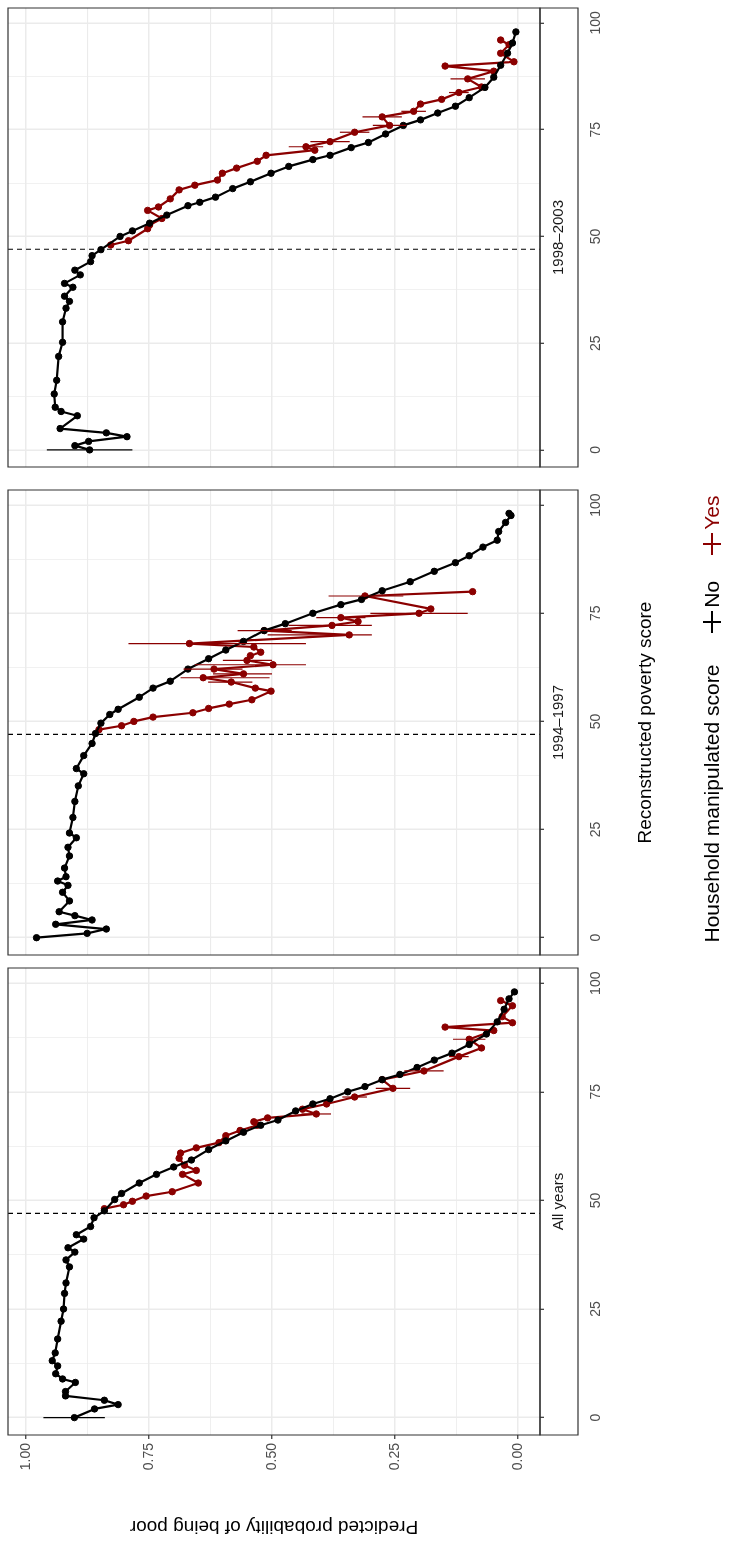 The image size is (739, 1543). What do you see at coordinates (393, 1456) in the screenshot?
I see `x-tick-label: 0.25` at bounding box center [393, 1456].